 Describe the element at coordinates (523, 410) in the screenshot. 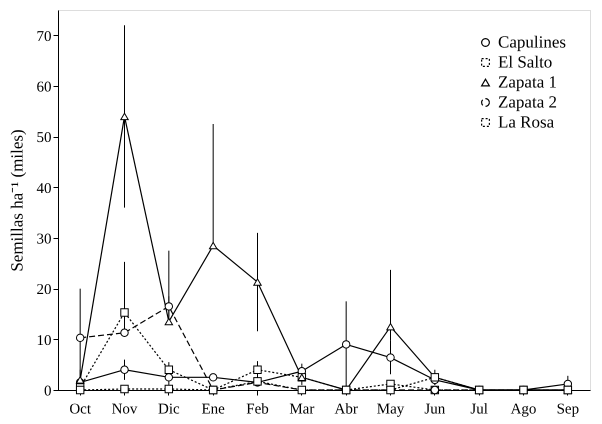

I see `x-tick-label: Ago` at that location.